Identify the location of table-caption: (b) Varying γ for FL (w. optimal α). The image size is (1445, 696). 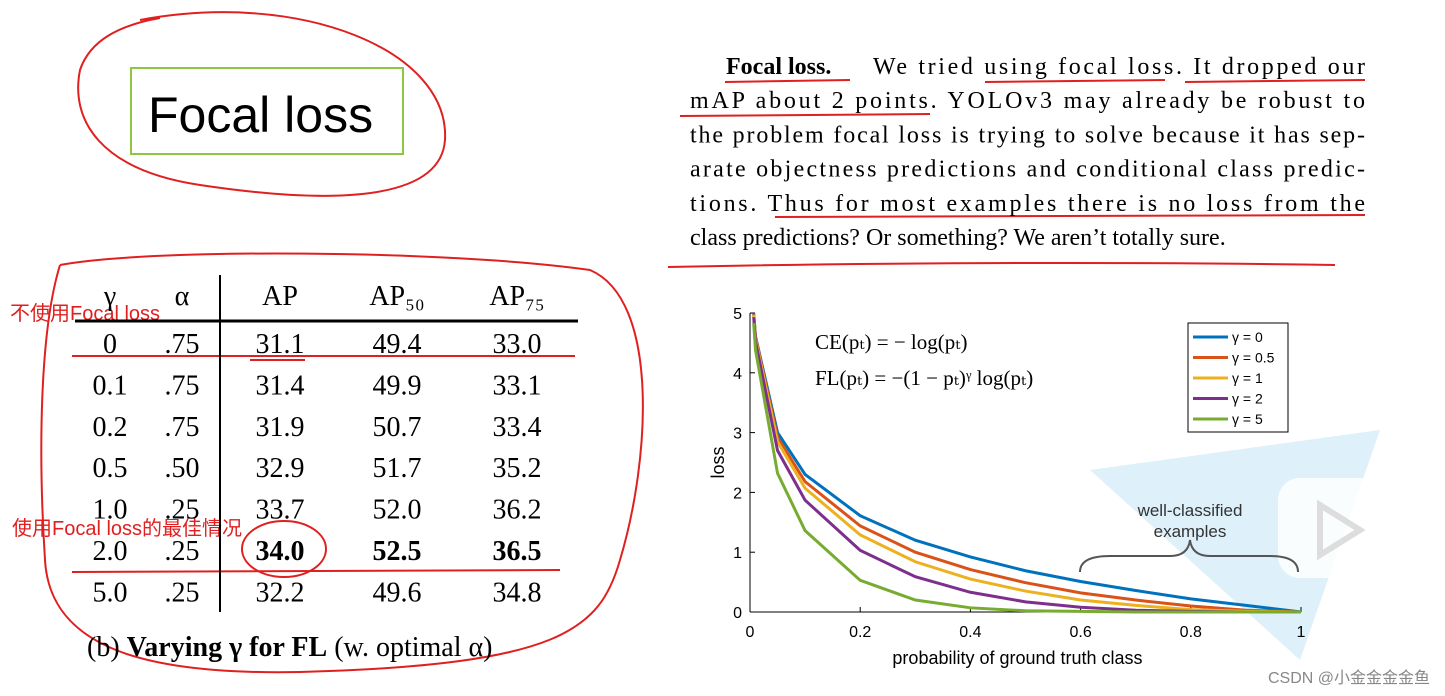
(289, 647).